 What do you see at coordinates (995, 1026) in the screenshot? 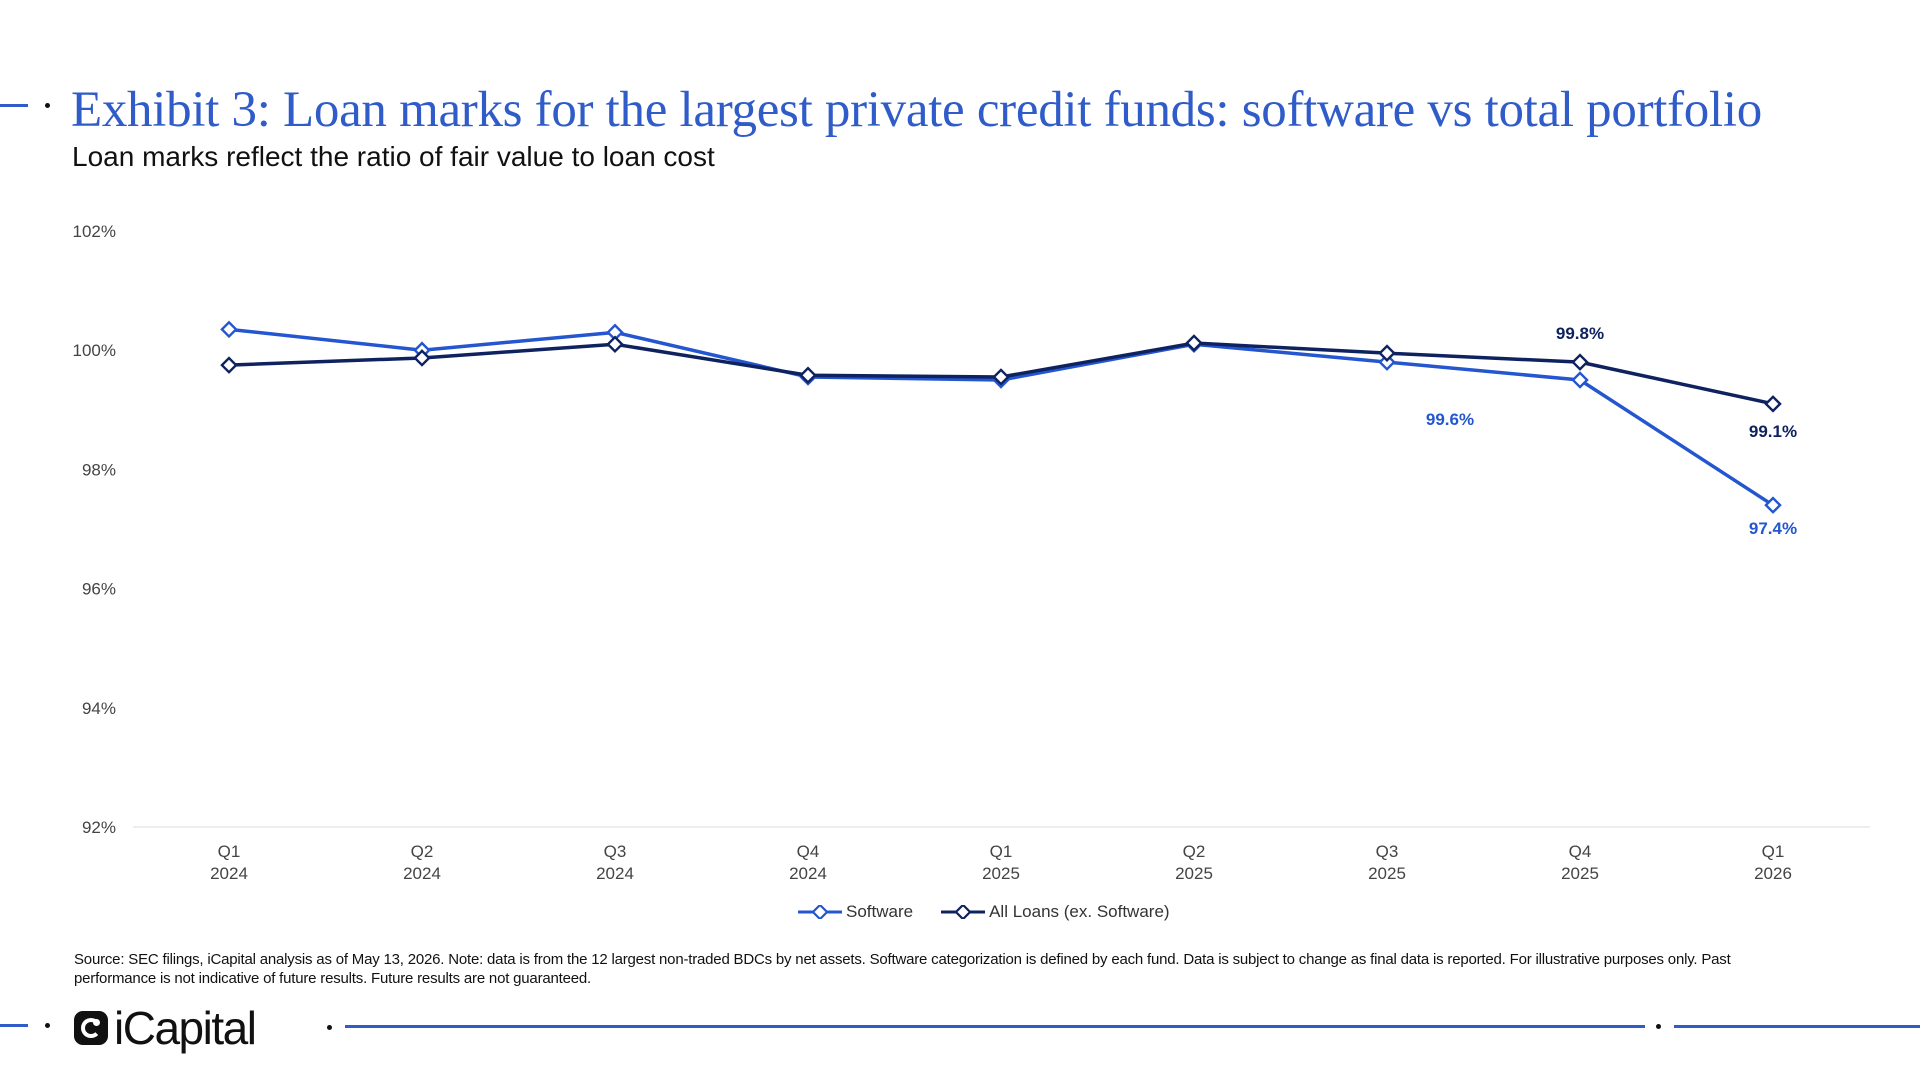
I see `footer-decor-line` at bounding box center [995, 1026].